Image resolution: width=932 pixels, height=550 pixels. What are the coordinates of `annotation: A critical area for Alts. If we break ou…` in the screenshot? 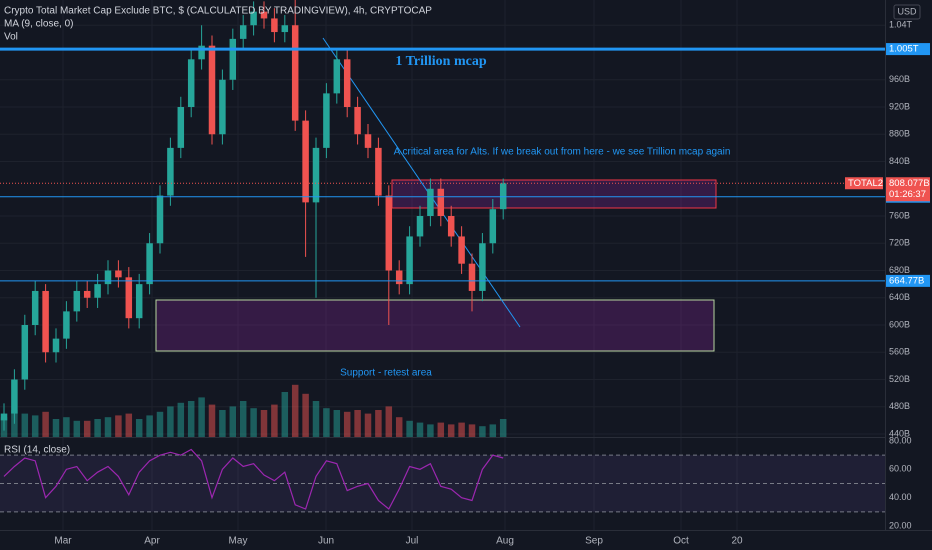 It's located at (562, 152).